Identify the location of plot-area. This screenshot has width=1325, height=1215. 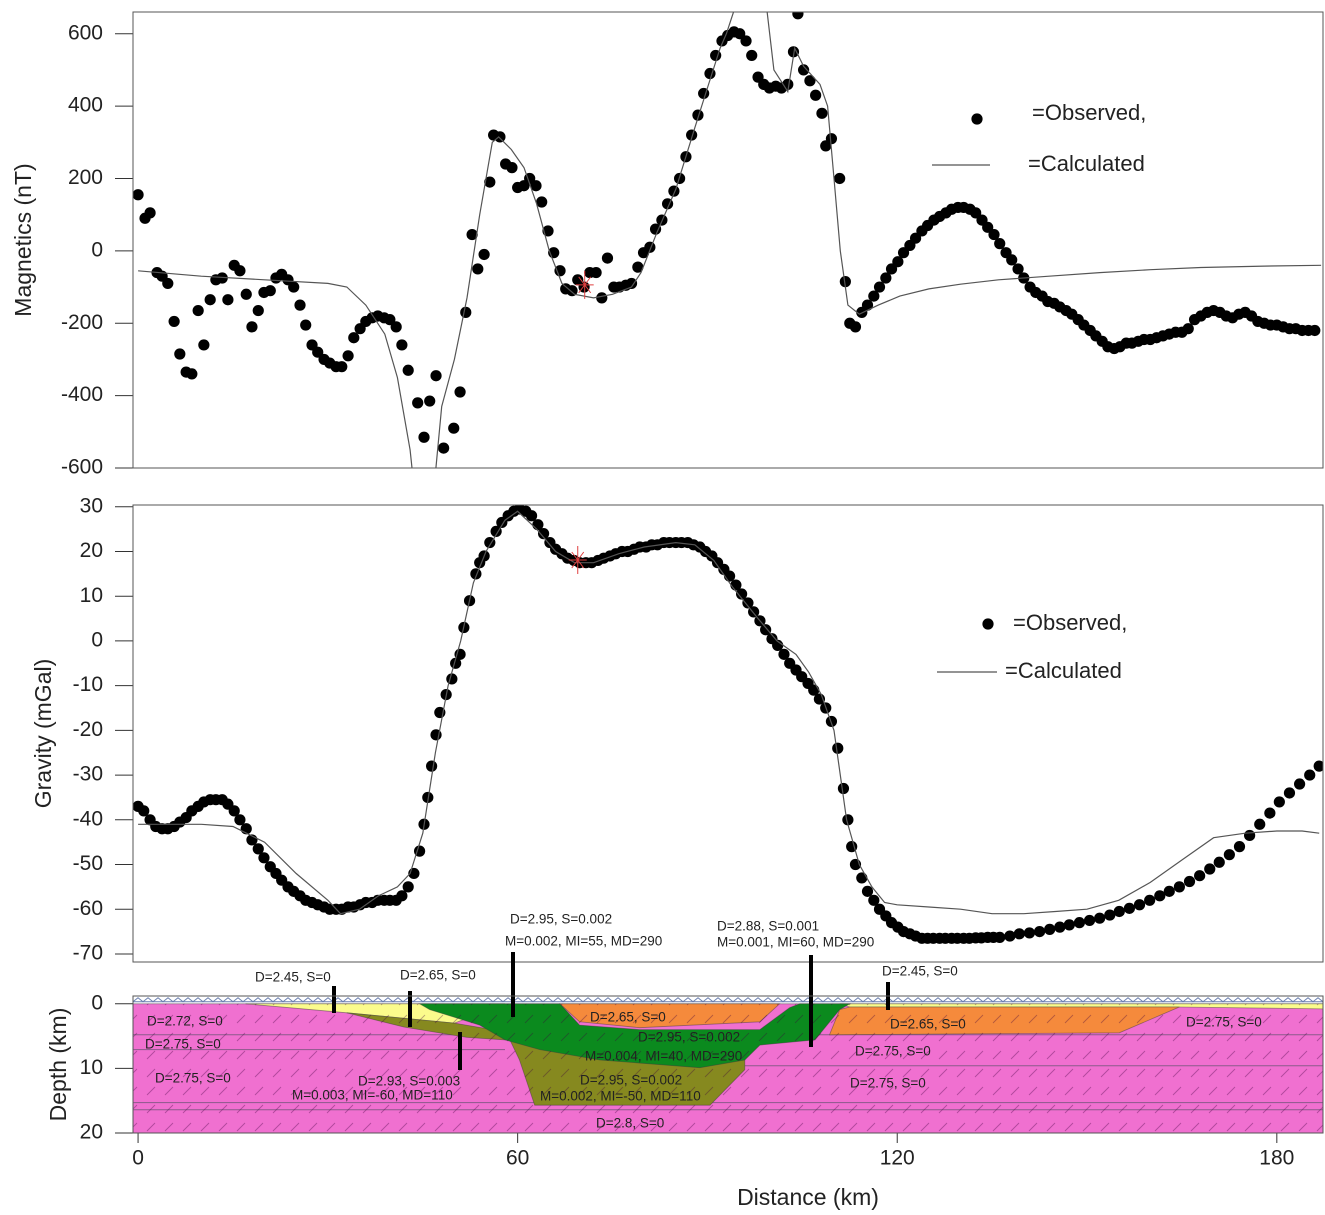
(728, 1065).